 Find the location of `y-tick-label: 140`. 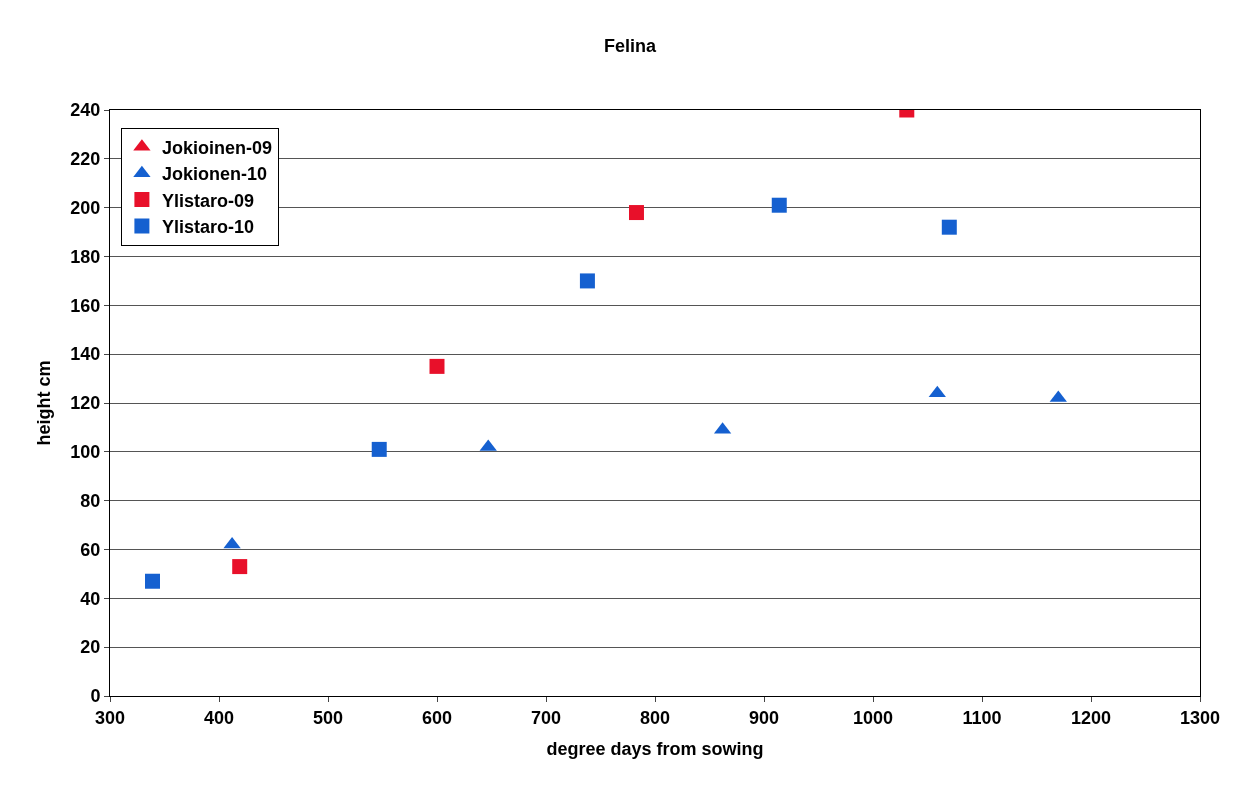

y-tick-label: 140 is located at coordinates (85, 354).